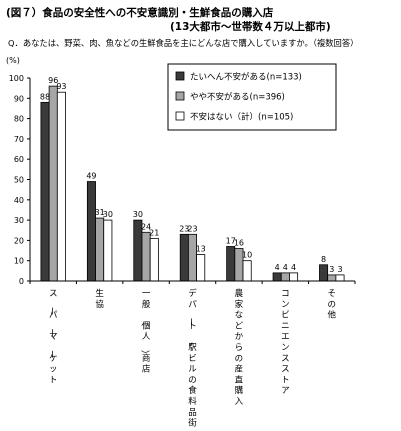 This screenshot has height=431, width=401. What do you see at coordinates (250, 27) in the screenshot?
I see `chart-subtitle: (13大都市～世帯数４万以上都市)` at bounding box center [250, 27].